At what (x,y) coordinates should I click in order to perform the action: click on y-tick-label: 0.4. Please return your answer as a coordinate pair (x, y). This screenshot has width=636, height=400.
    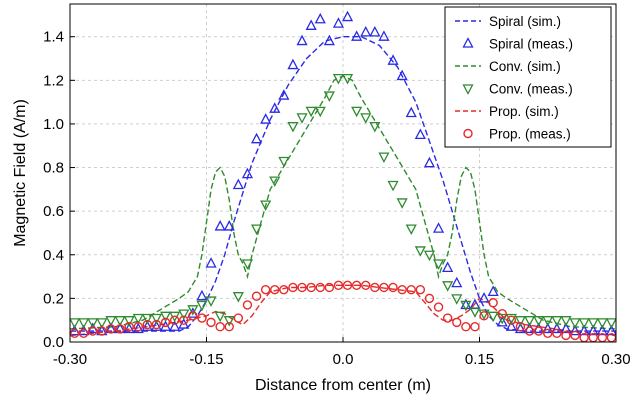
    Looking at the image, I should click on (53, 255).